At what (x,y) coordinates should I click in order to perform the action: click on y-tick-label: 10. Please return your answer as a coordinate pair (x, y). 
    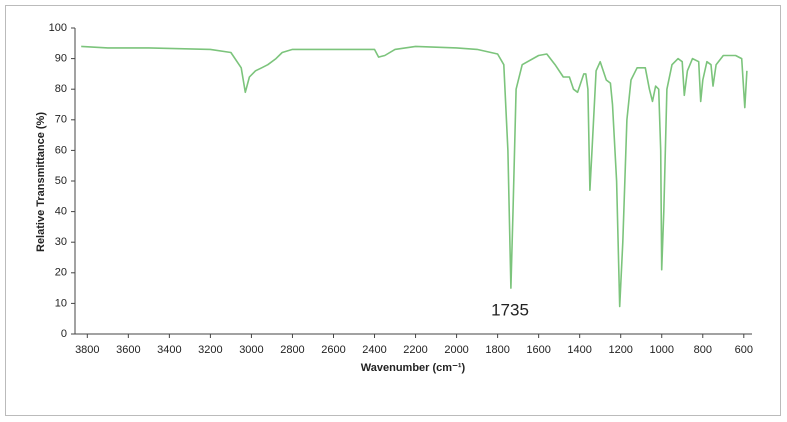
    Looking at the image, I should click on (61, 303).